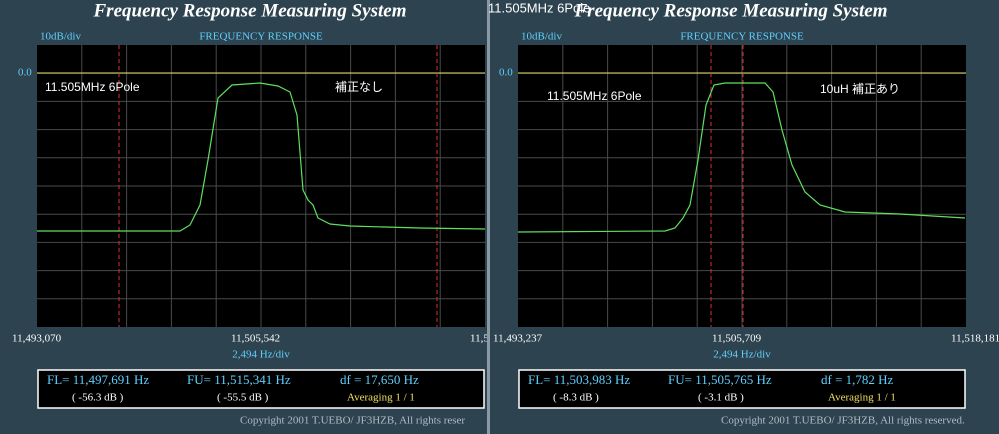 The width and height of the screenshot is (999, 434). What do you see at coordinates (576, 398) in the screenshot?
I see `fl-db: ( -8.3 dB )` at bounding box center [576, 398].